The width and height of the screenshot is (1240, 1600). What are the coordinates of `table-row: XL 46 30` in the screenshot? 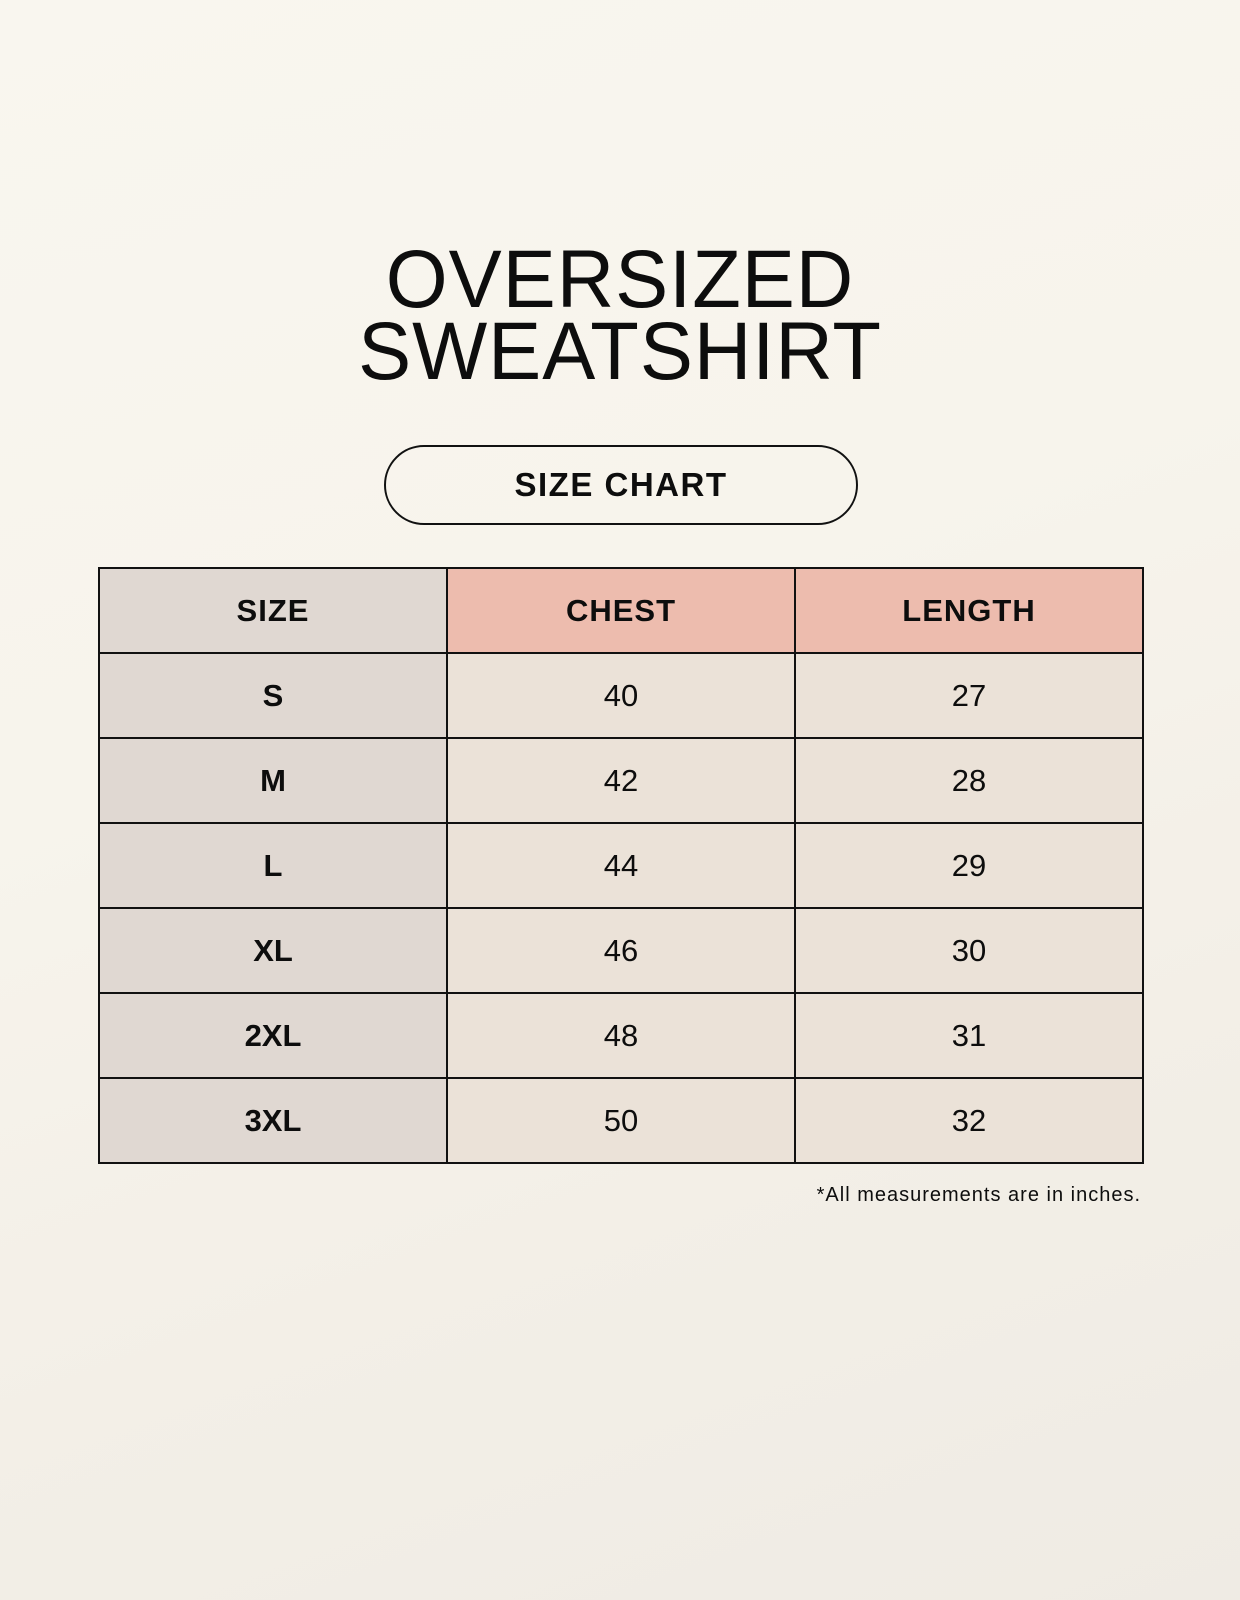 It's located at (621, 950).